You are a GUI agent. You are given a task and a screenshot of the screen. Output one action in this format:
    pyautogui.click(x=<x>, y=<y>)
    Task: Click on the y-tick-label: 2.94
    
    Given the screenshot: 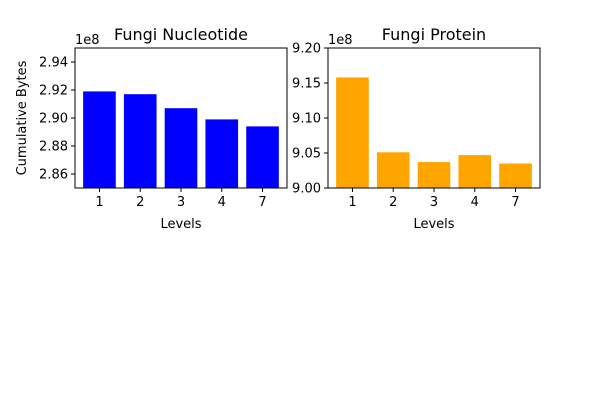 What is the action you would take?
    pyautogui.click(x=53, y=63)
    